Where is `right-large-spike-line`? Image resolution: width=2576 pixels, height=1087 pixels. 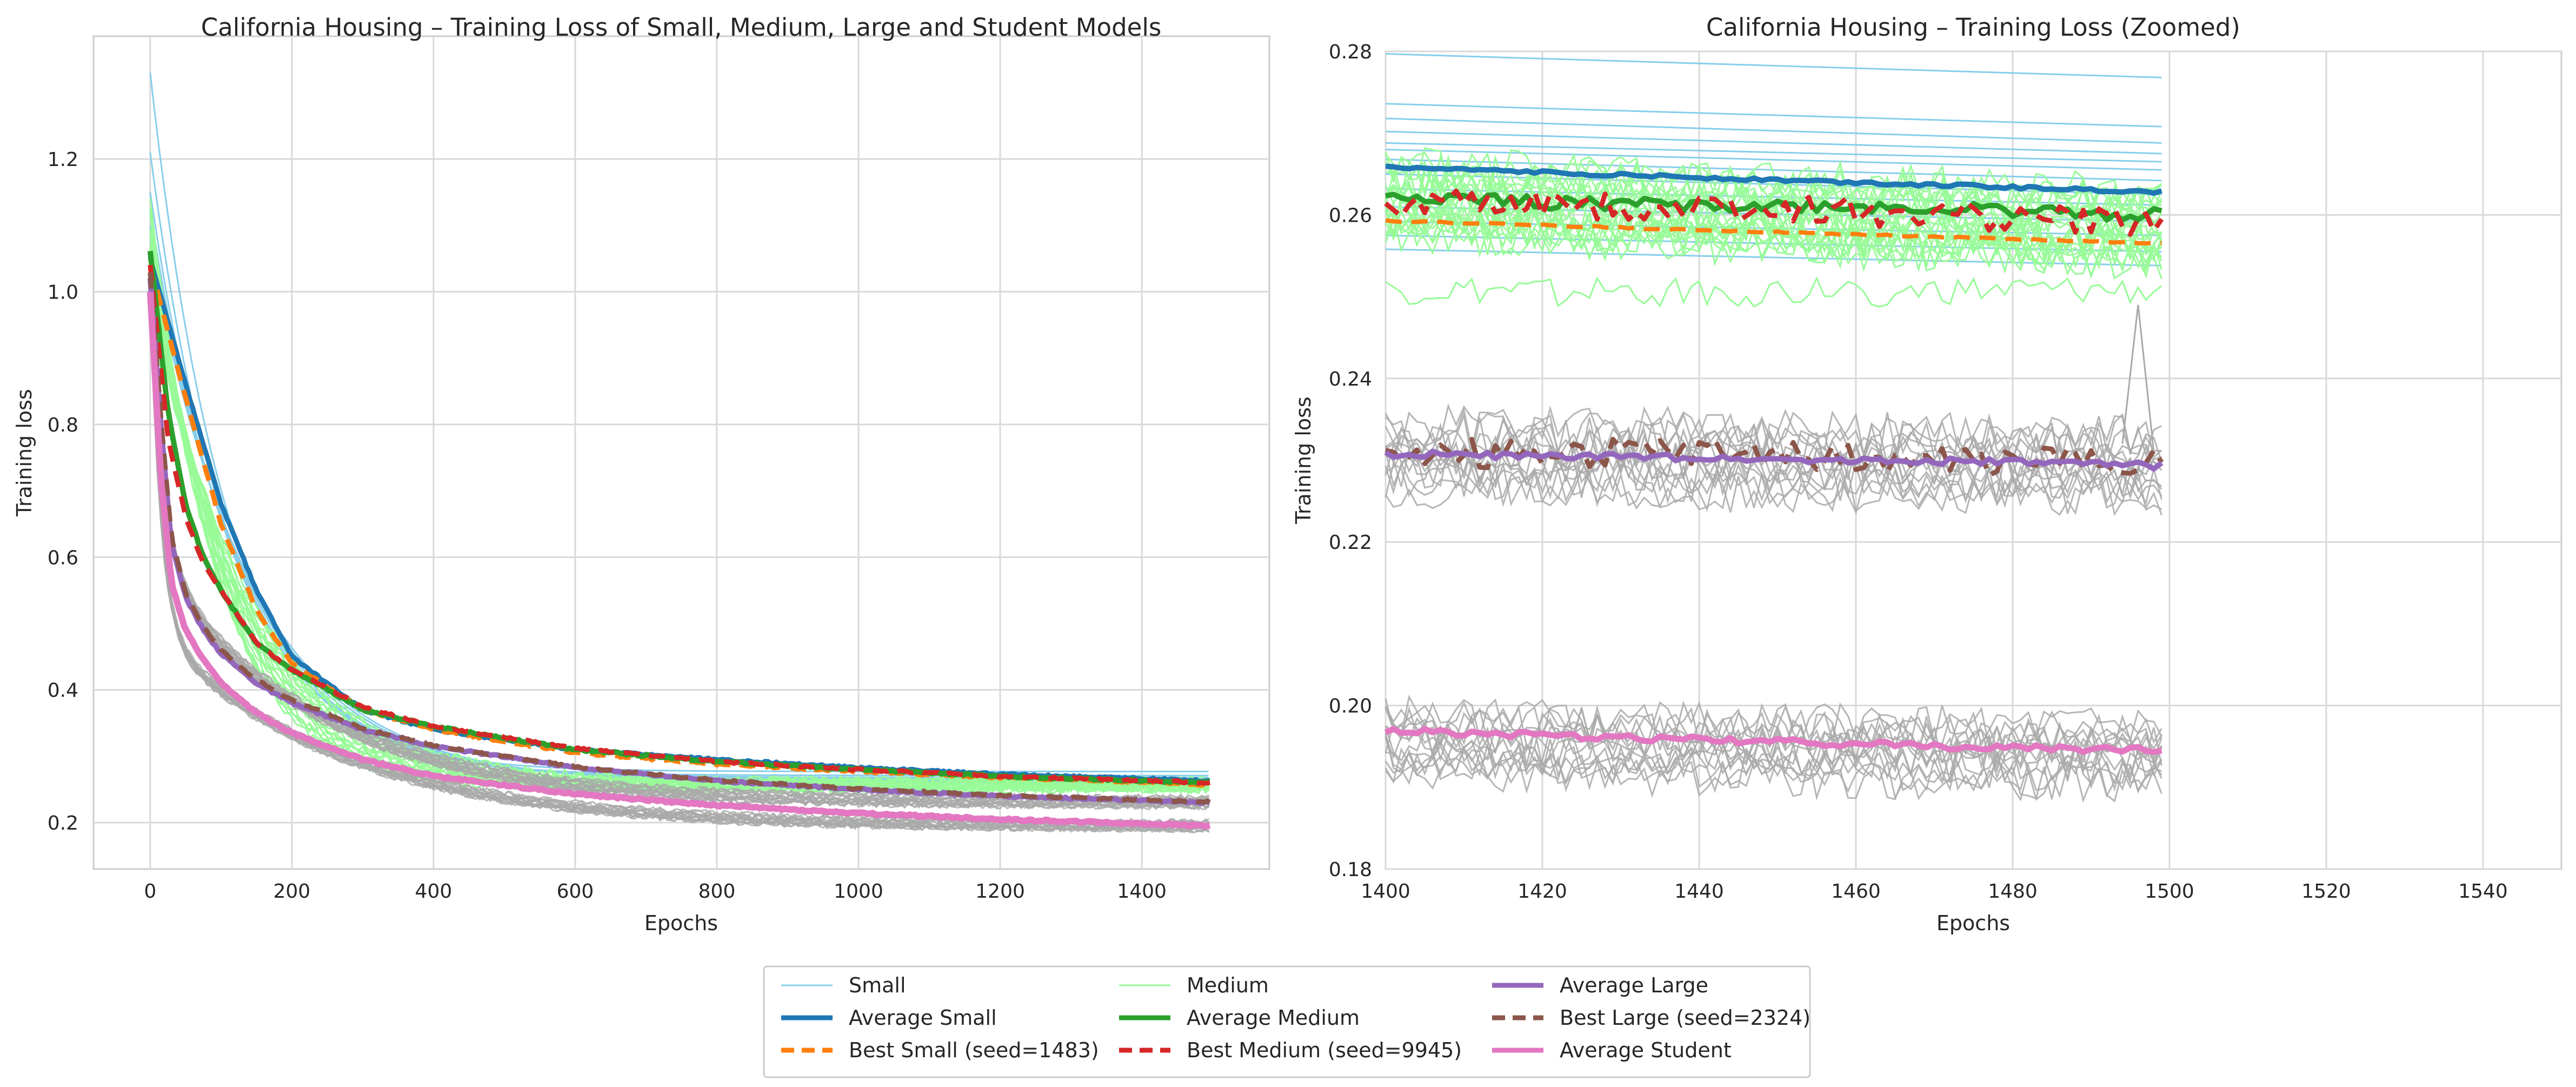
right-large-spike-line is located at coordinates (2138, 378).